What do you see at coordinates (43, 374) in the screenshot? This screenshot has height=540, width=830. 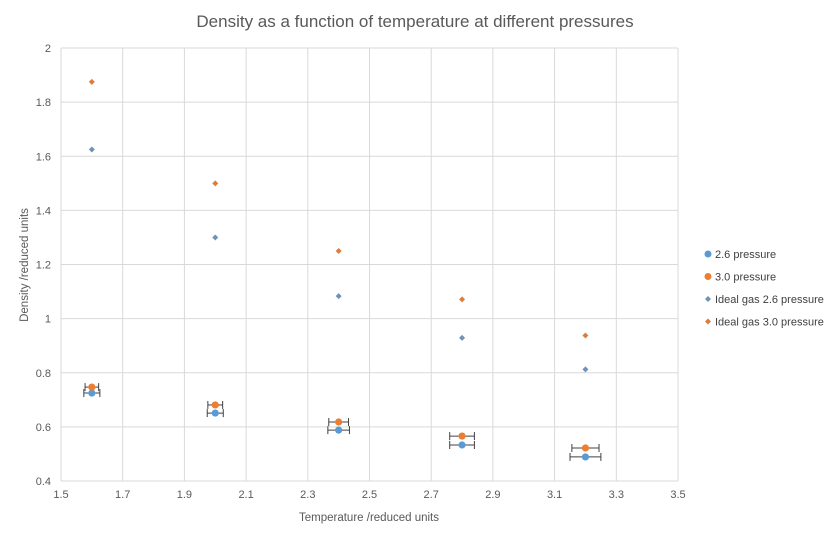 I see `y-tick-label: 0.8` at bounding box center [43, 374].